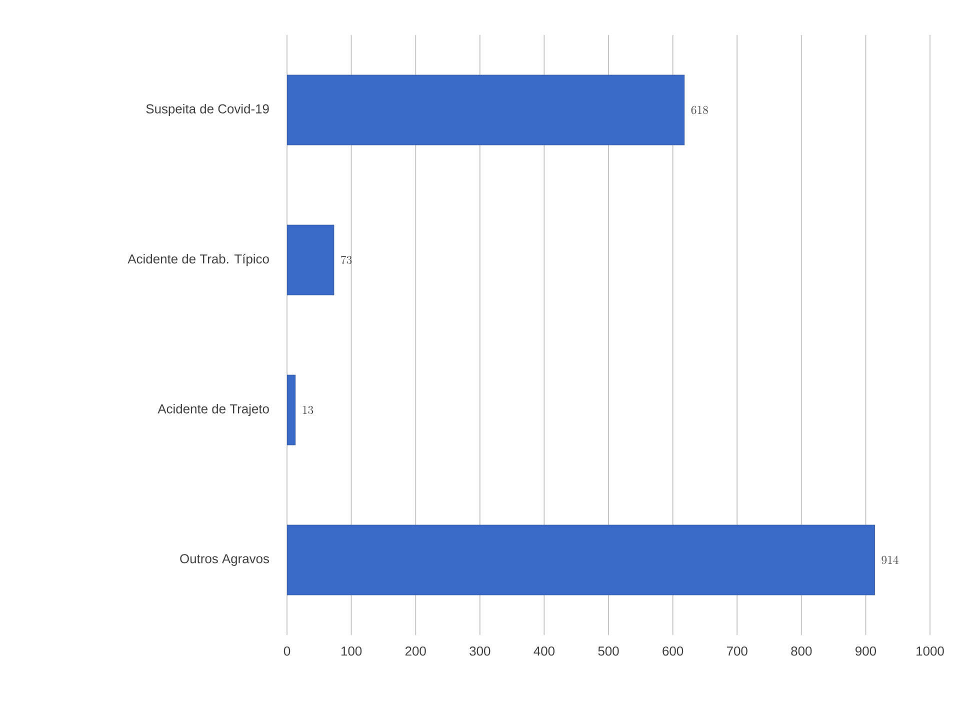 The height and width of the screenshot is (707, 972). What do you see at coordinates (866, 651) in the screenshot?
I see `x-tick-label: 900` at bounding box center [866, 651].